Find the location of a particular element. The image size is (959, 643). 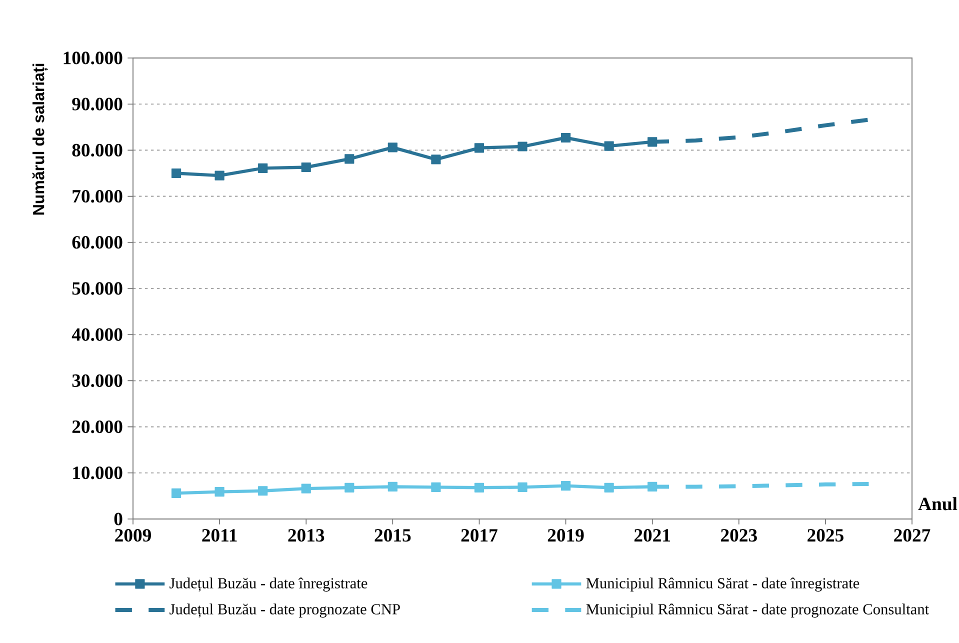

x-tick-label: 2013 is located at coordinates (306, 535).